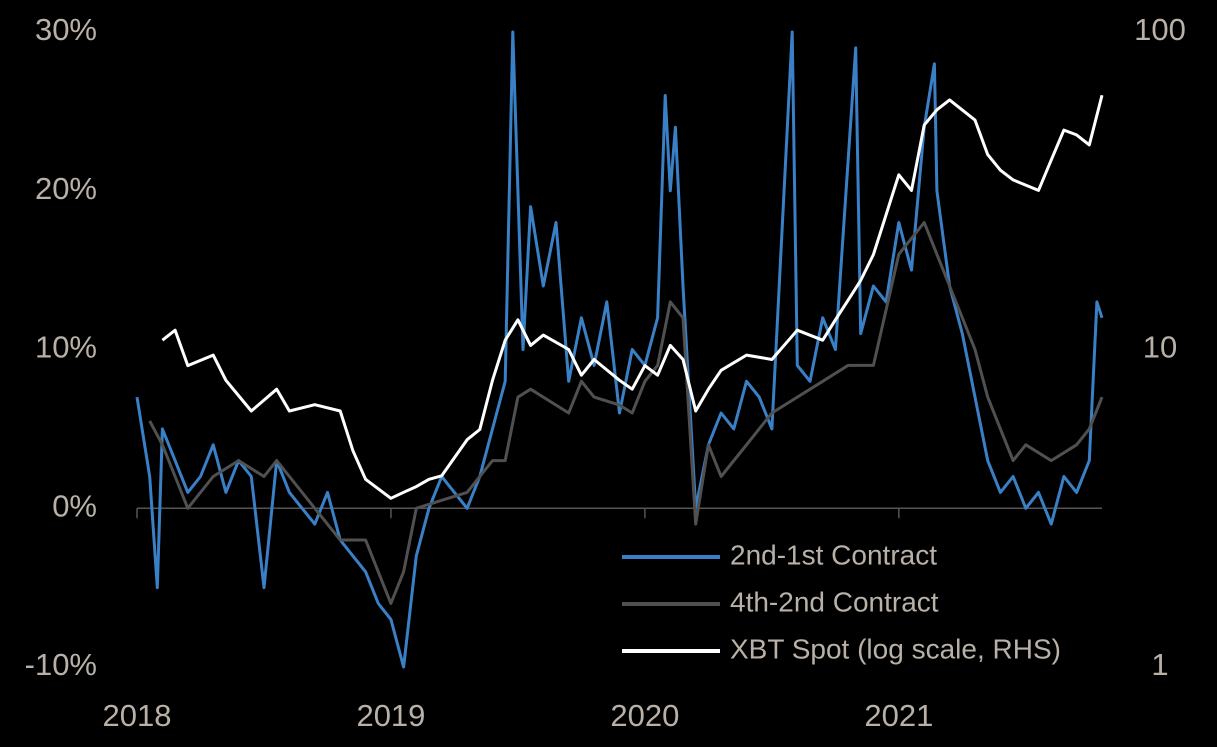 The height and width of the screenshot is (747, 1217). What do you see at coordinates (1159, 664) in the screenshot?
I see `y2-tick-label: 1` at bounding box center [1159, 664].